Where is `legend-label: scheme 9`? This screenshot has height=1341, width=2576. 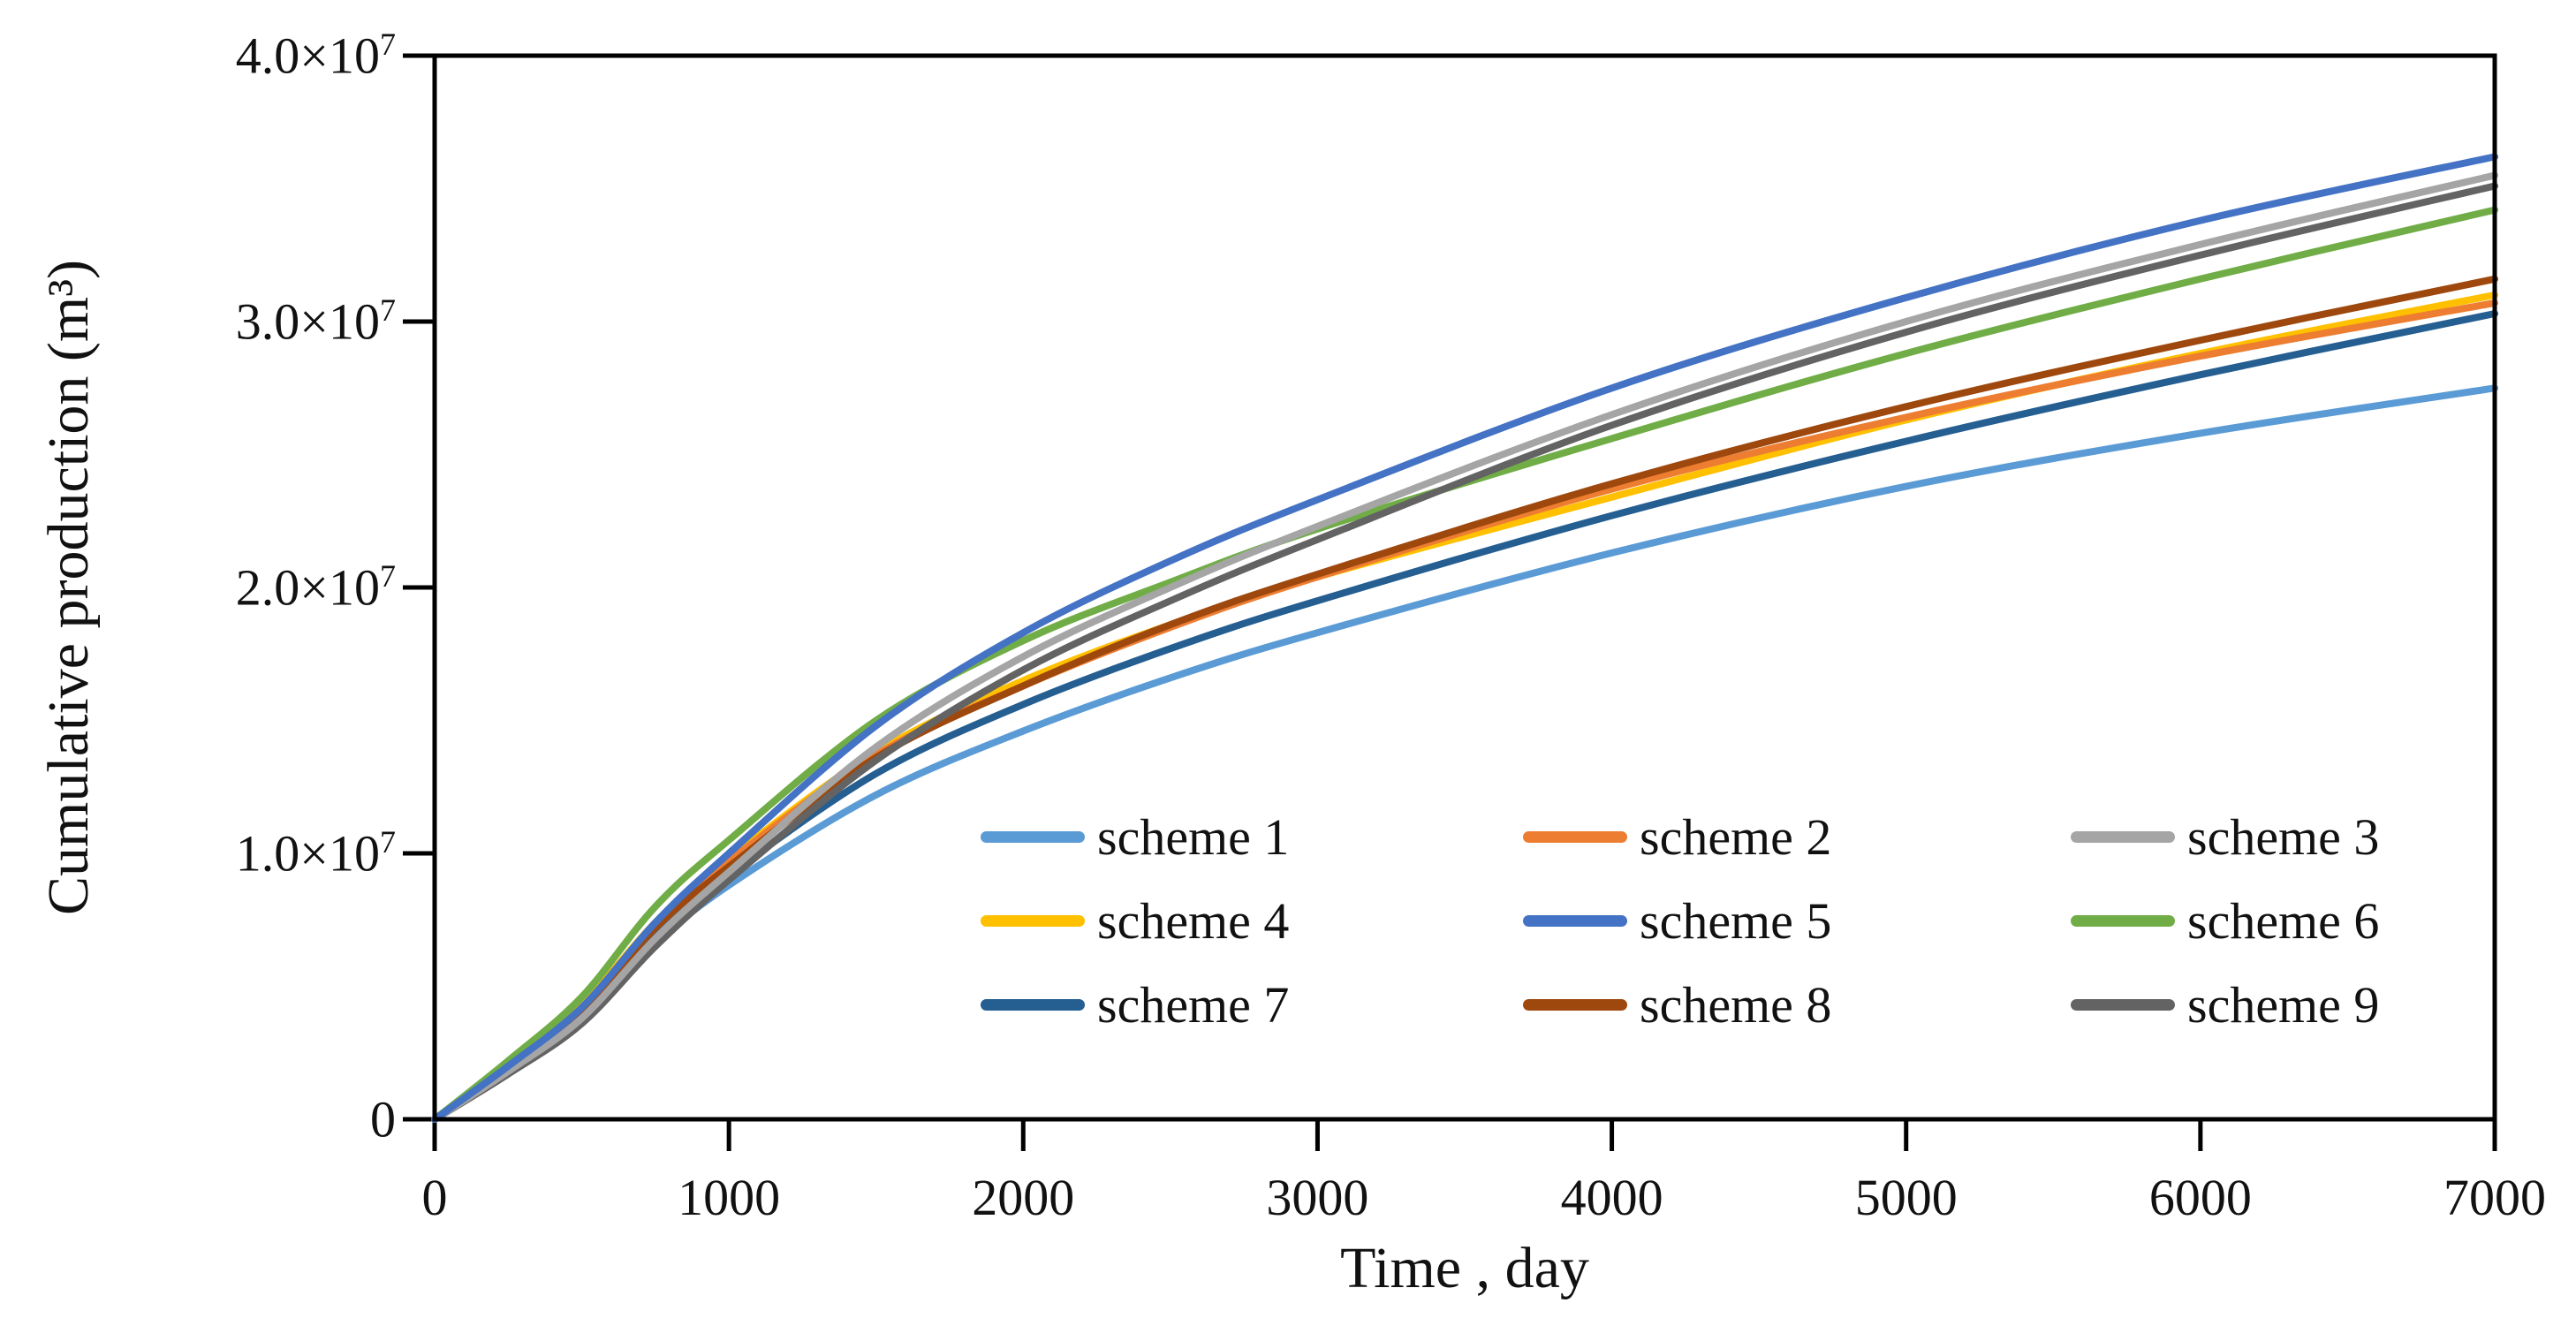
legend-label: scheme 9 is located at coordinates (2283, 1004).